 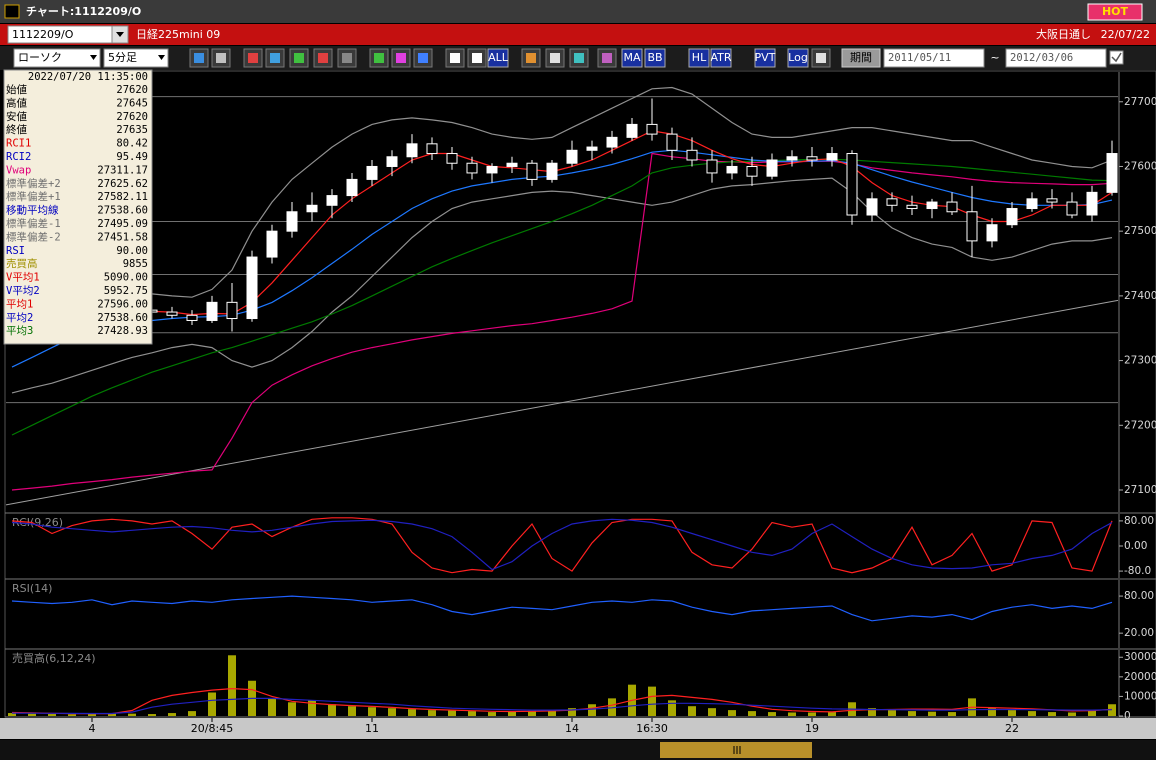 I want to click on chart-style: ローソク, so click(x=40, y=57).